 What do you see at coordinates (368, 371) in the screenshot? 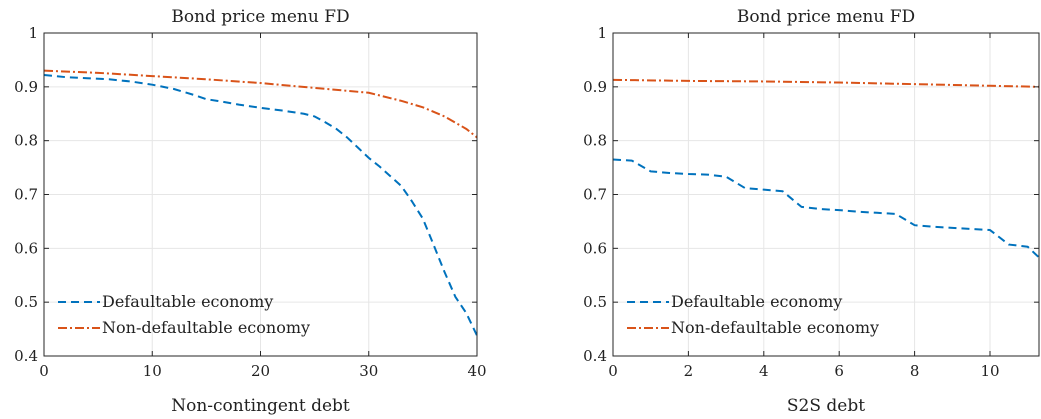
I see `x-tick-label: 30` at bounding box center [368, 371].